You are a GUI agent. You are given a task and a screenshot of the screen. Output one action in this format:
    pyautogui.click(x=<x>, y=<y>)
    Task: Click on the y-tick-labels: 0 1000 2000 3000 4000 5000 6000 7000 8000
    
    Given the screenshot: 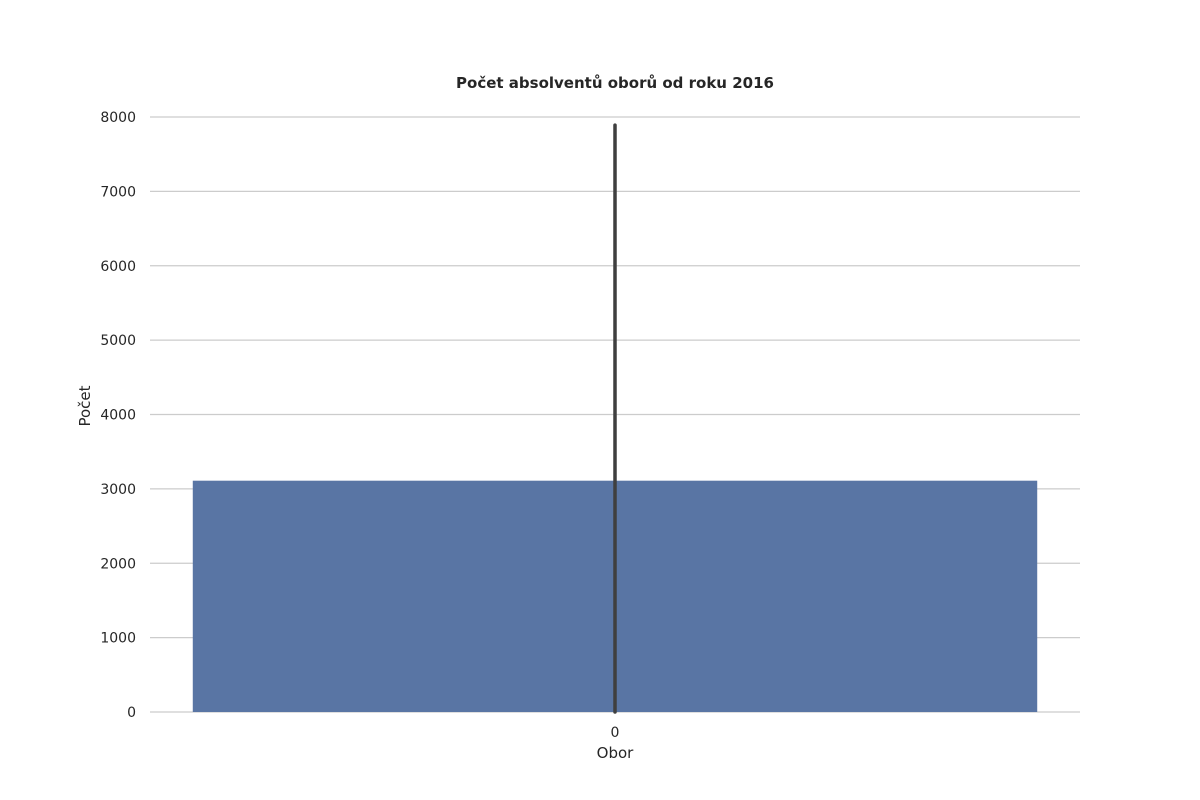 What is the action you would take?
    pyautogui.click(x=118, y=415)
    